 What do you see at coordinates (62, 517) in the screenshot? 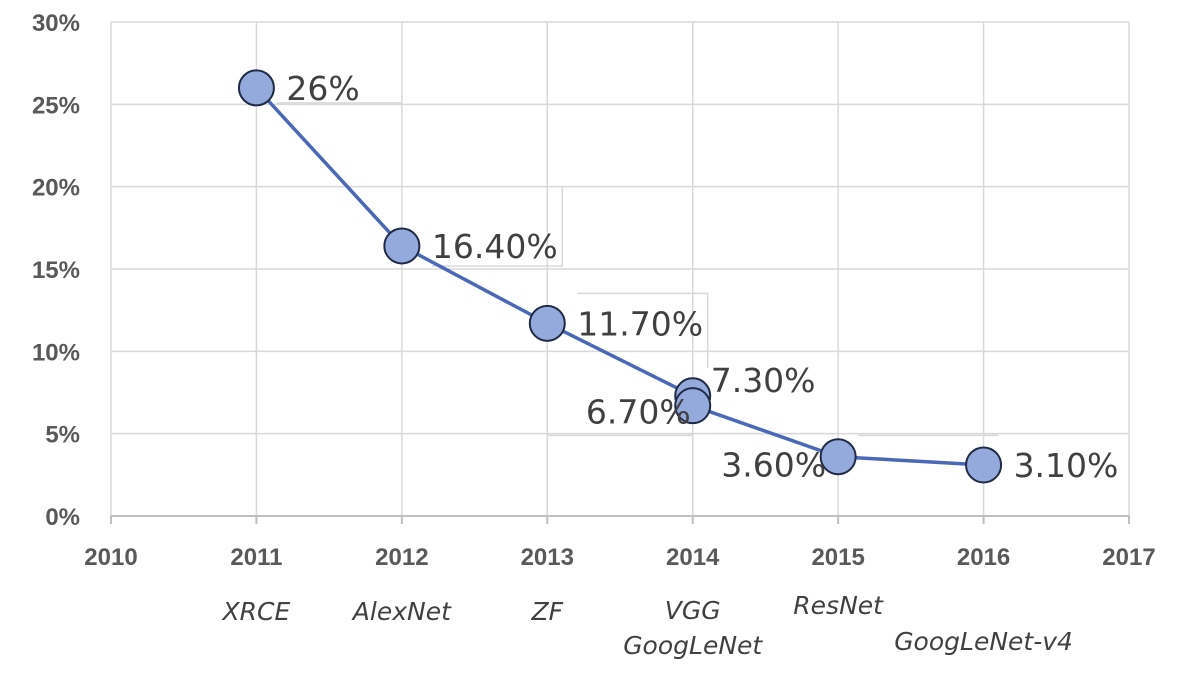
I see `y-tick-label: 0%` at bounding box center [62, 517].